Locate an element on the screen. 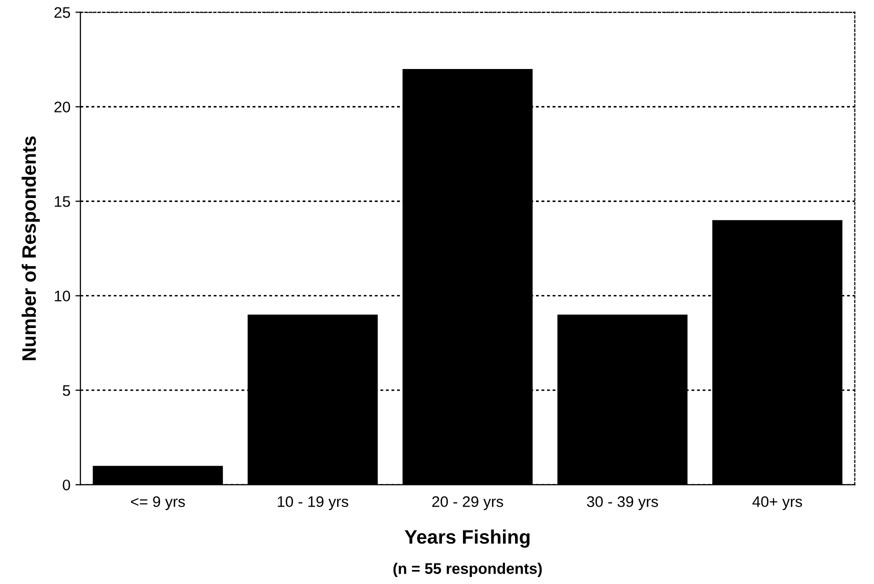 The width and height of the screenshot is (874, 584). x-tick-label: 10 - 19 yrs is located at coordinates (313, 503).